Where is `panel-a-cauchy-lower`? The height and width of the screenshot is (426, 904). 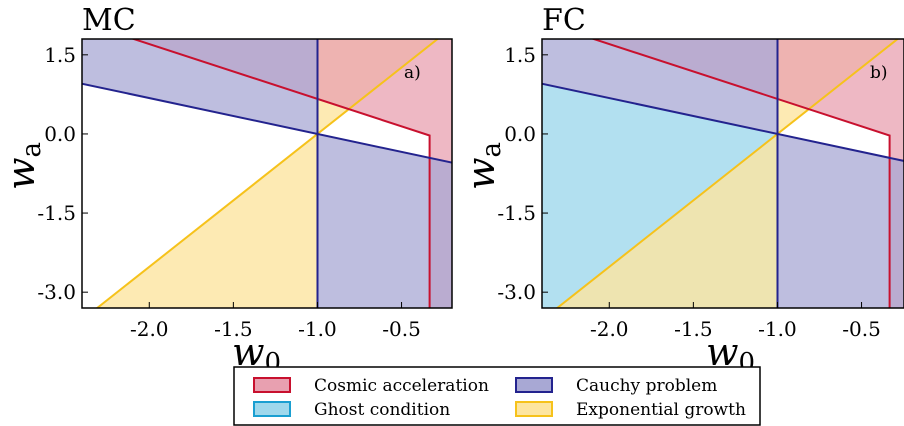
panel-a-cauchy-lower is located at coordinates (384, 220).